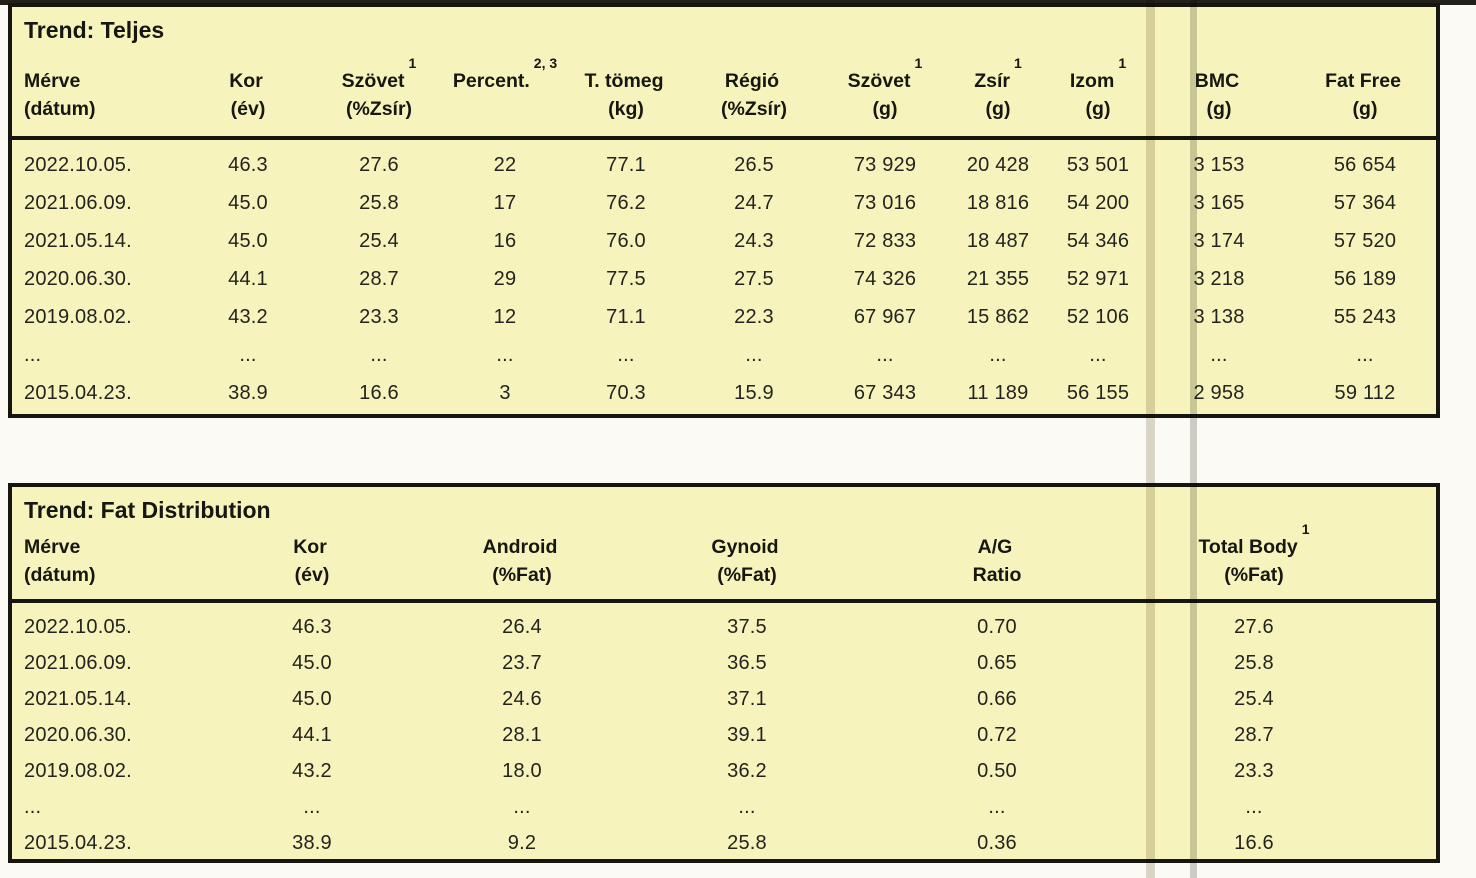 This screenshot has height=878, width=1476. I want to click on table-cell: 11 189, so click(998, 392).